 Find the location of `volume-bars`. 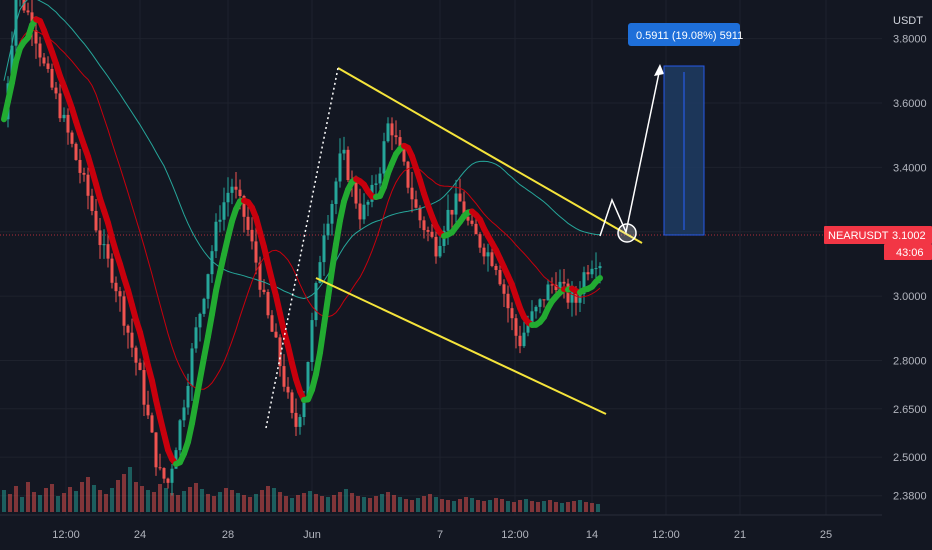

volume-bars is located at coordinates (301, 489).